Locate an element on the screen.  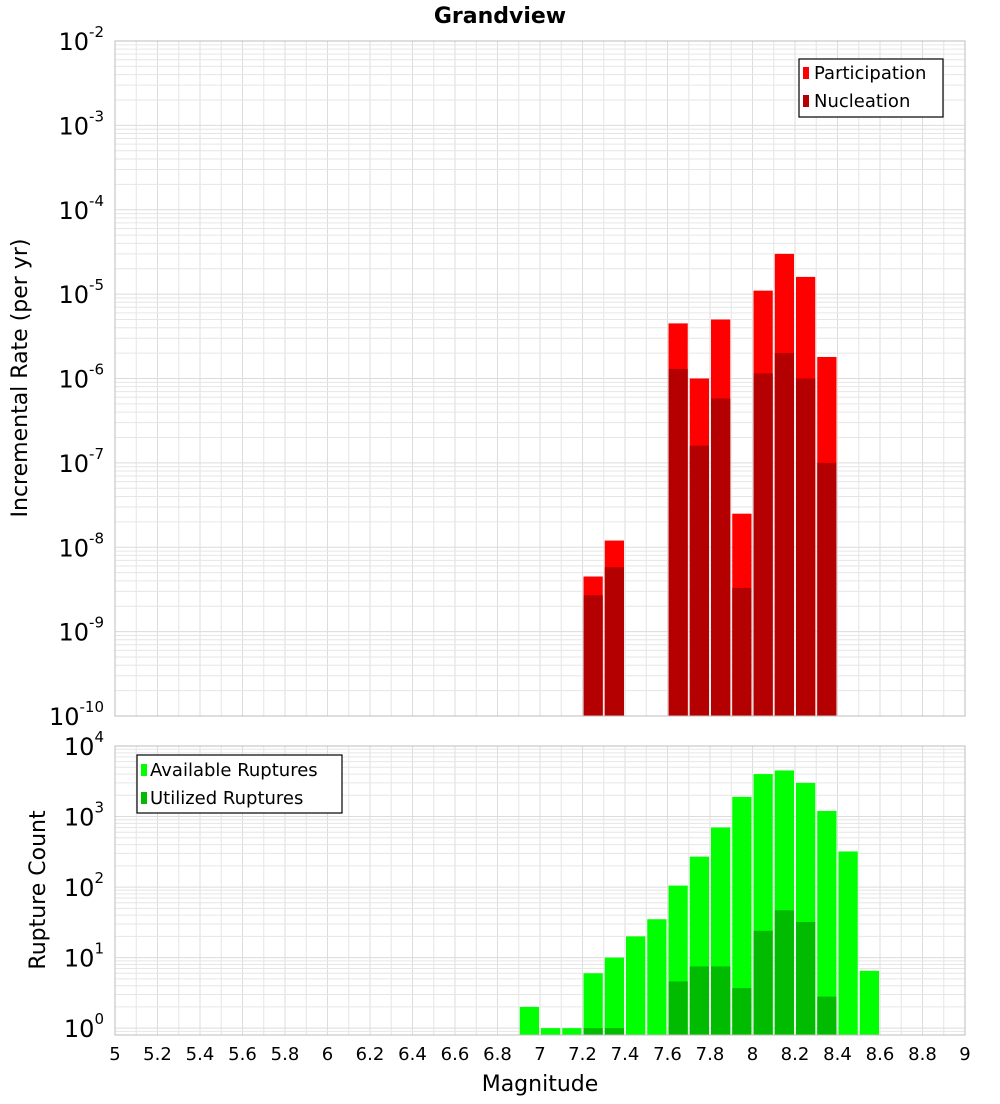
legend-label-participation: Participation is located at coordinates (870, 73).